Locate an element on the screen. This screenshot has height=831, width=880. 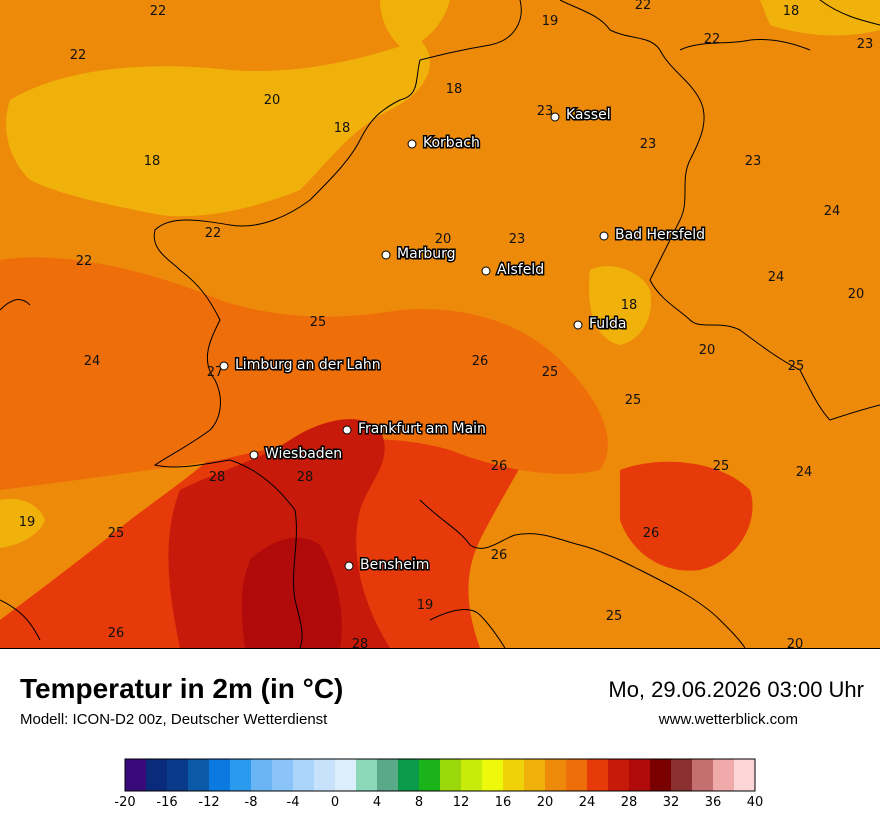
city-marburg: Marburg is located at coordinates (419, 254).